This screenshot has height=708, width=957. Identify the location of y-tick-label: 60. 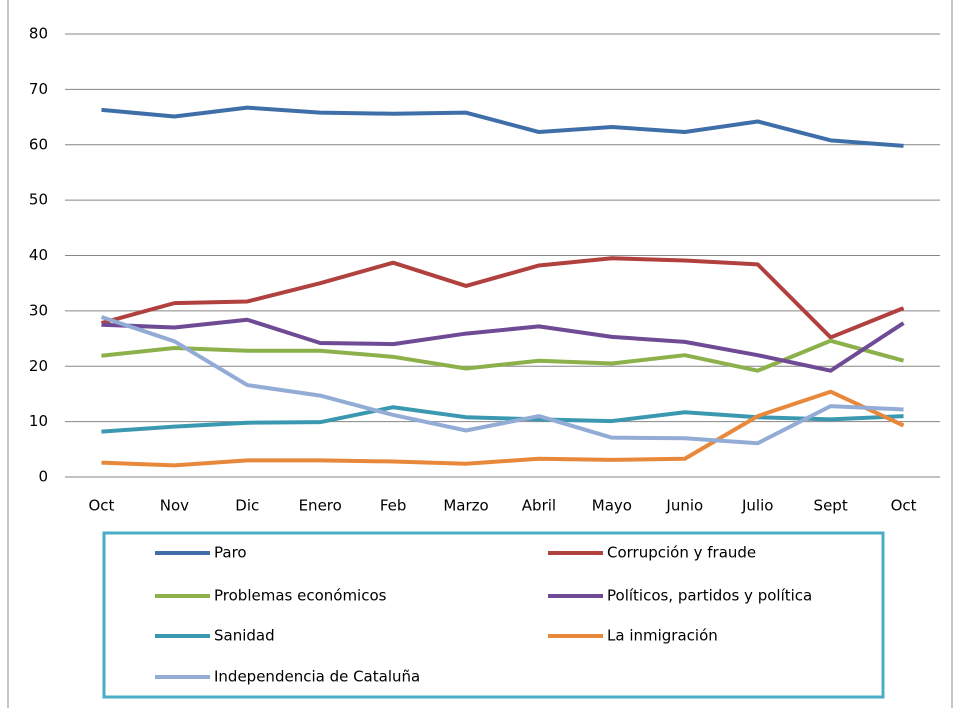
(38, 144).